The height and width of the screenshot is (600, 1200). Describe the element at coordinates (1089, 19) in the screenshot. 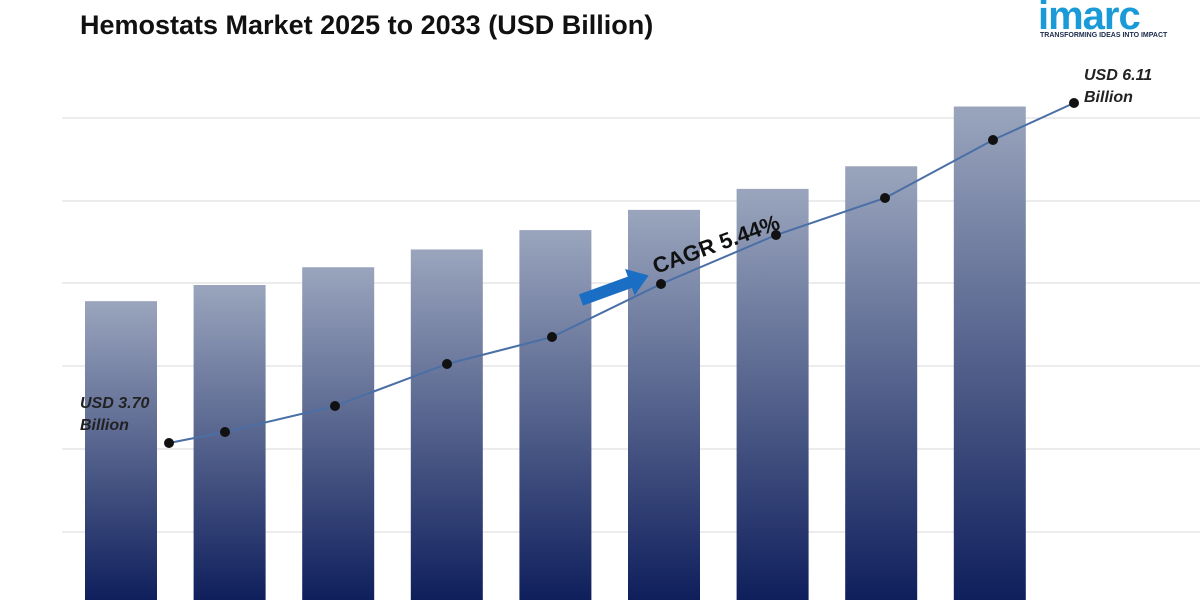

I see `logo-wordmark: imarc` at that location.